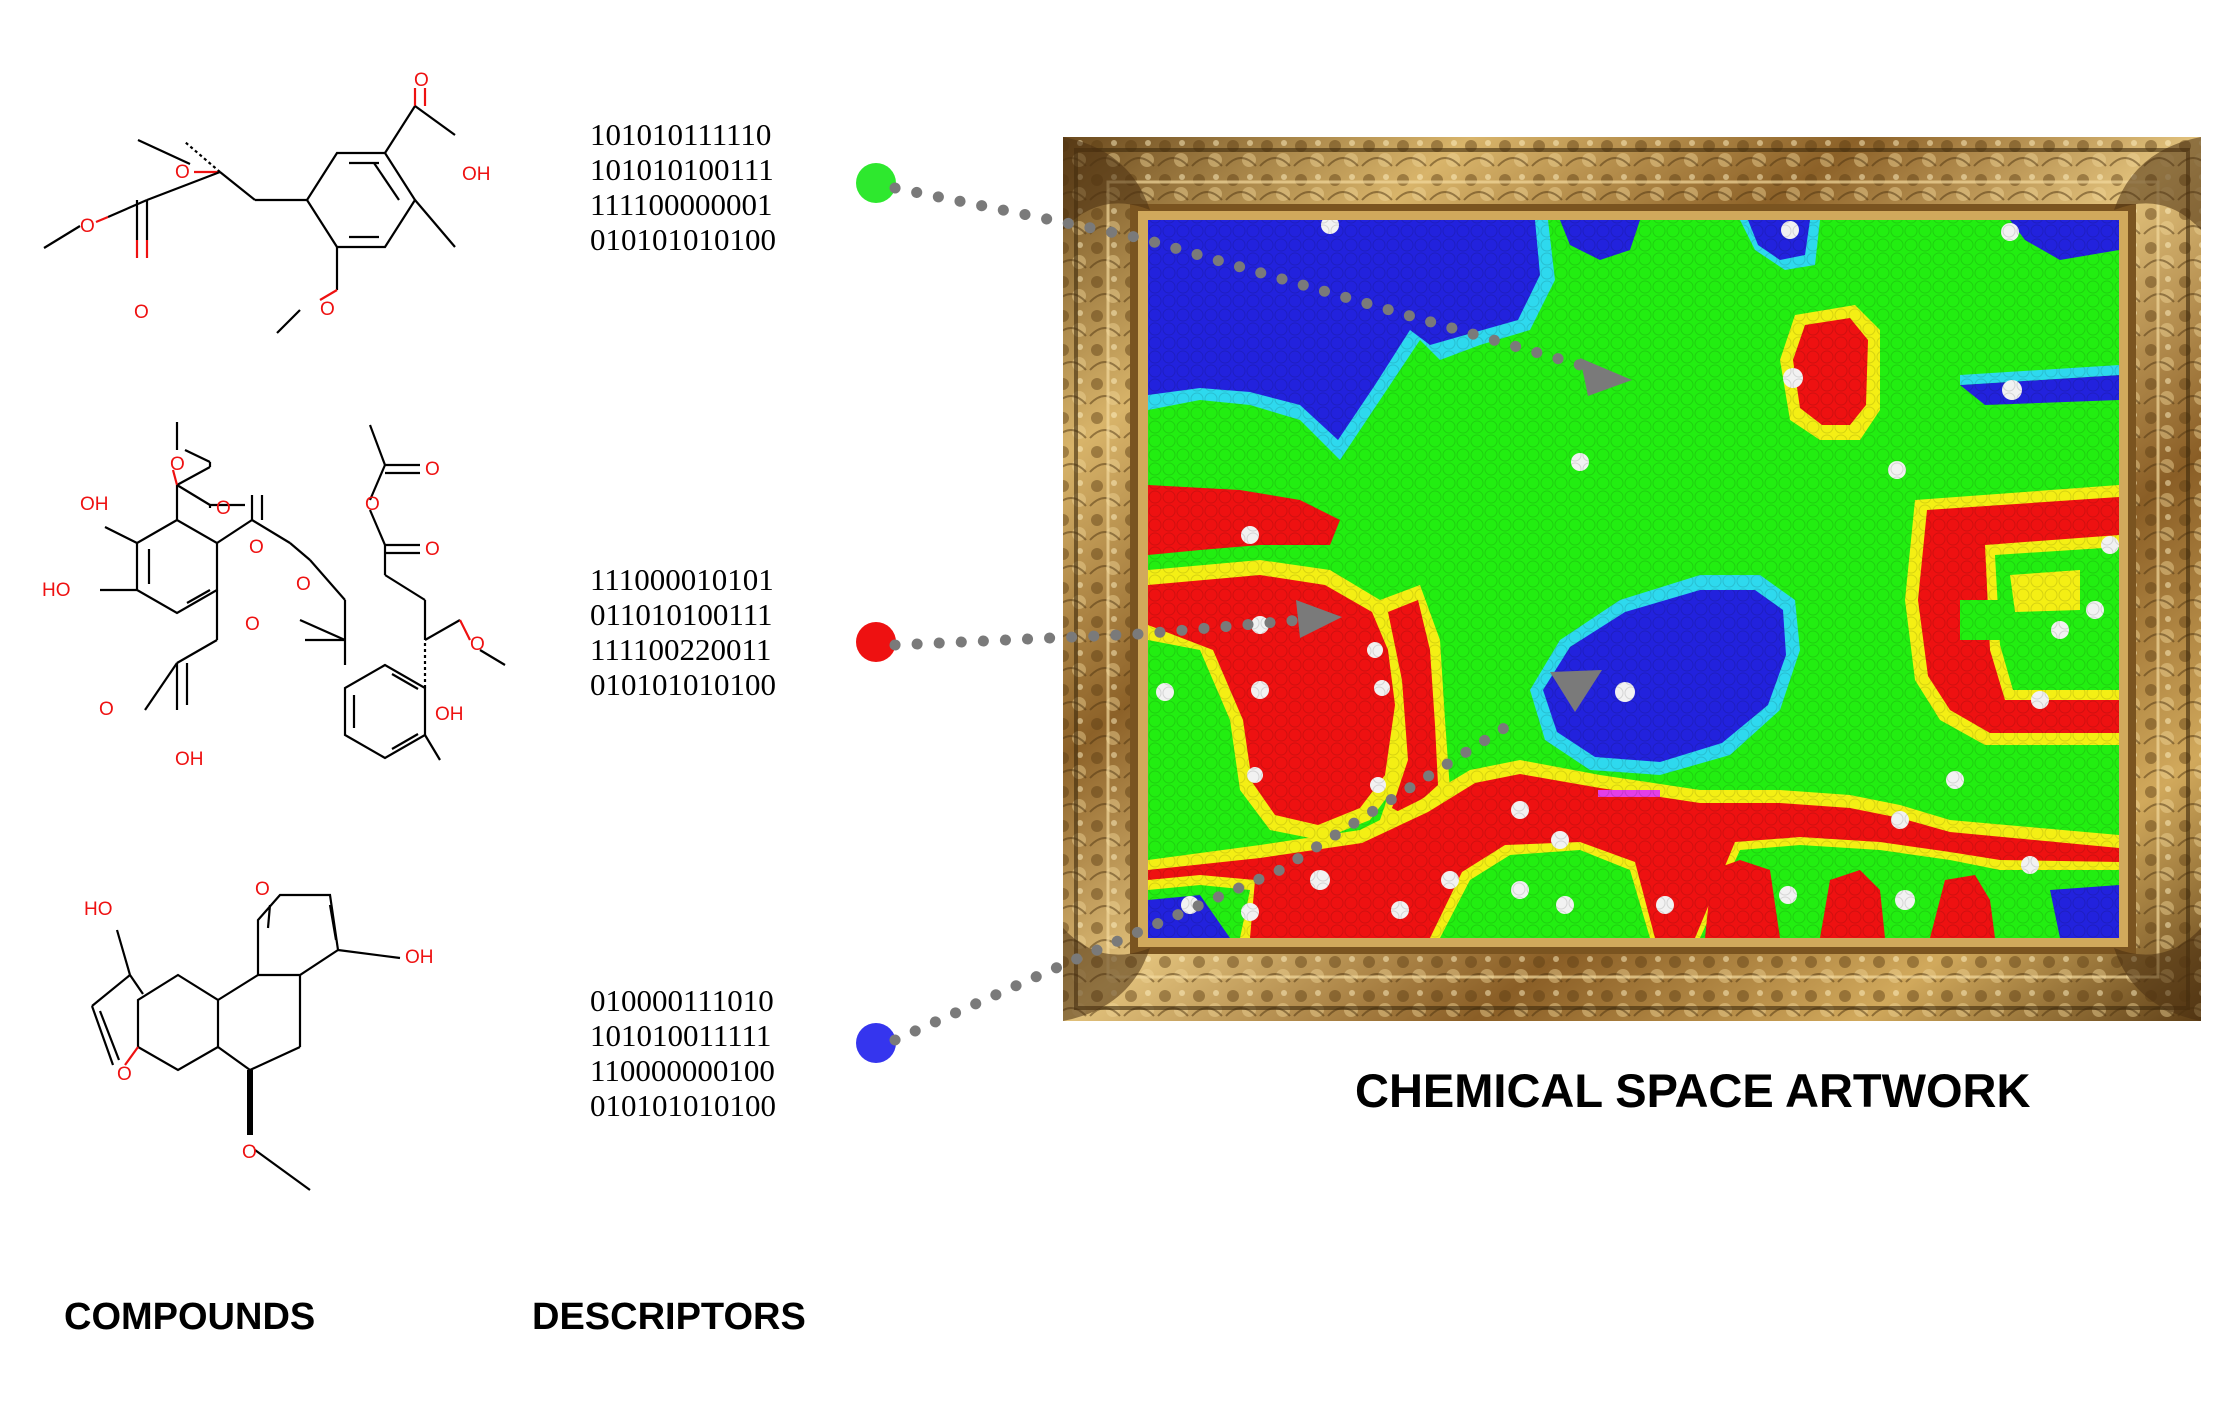  Describe the element at coordinates (876, 642) in the screenshot. I see `descriptor-dot-red` at that location.